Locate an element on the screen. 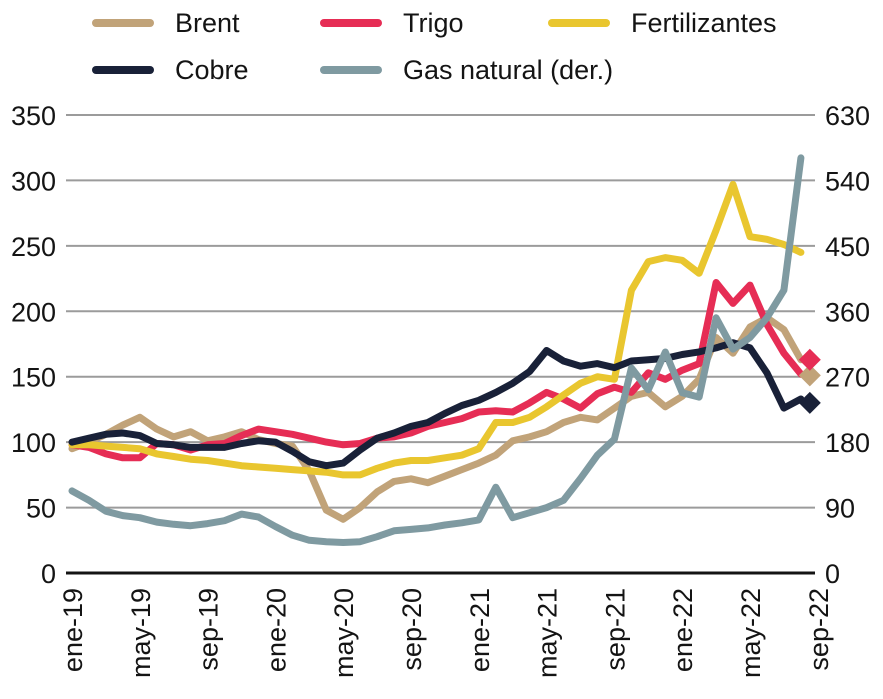 The height and width of the screenshot is (699, 883). left-axis-tick-0: 0 is located at coordinates (48, 574).